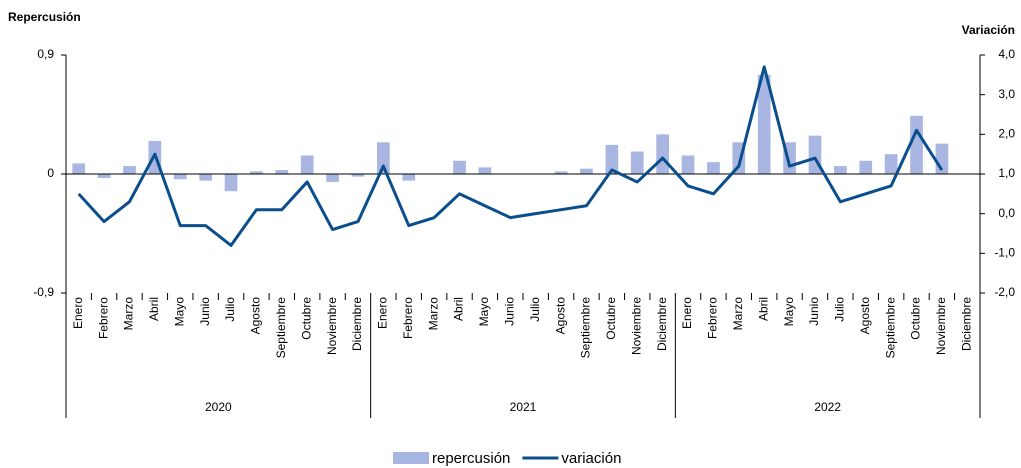 The width and height of the screenshot is (1021, 468). I want to click on y-tick-label: 0, so click(50, 173).